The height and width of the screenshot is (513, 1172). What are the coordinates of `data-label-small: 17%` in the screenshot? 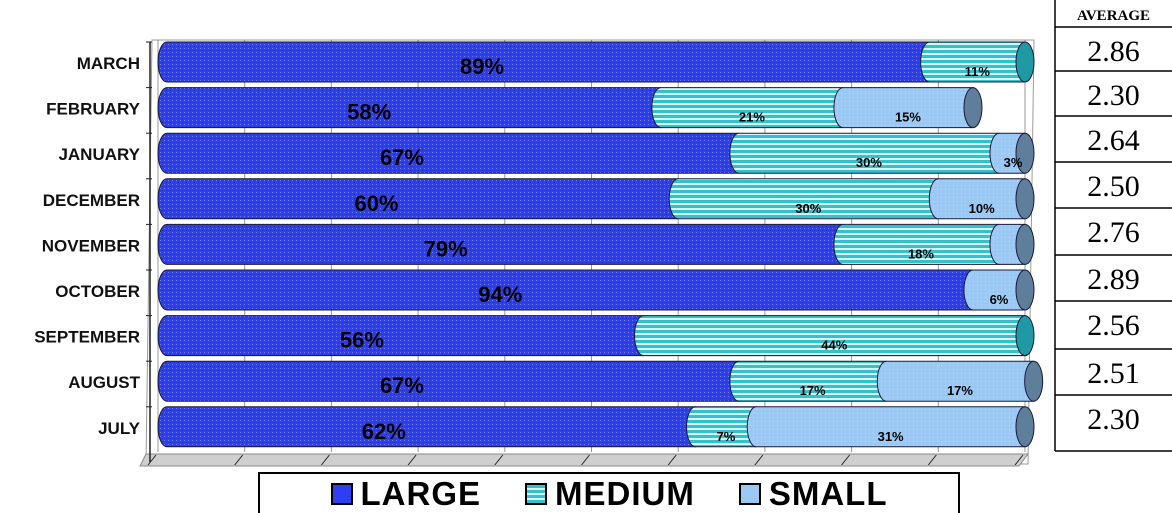 It's located at (960, 390).